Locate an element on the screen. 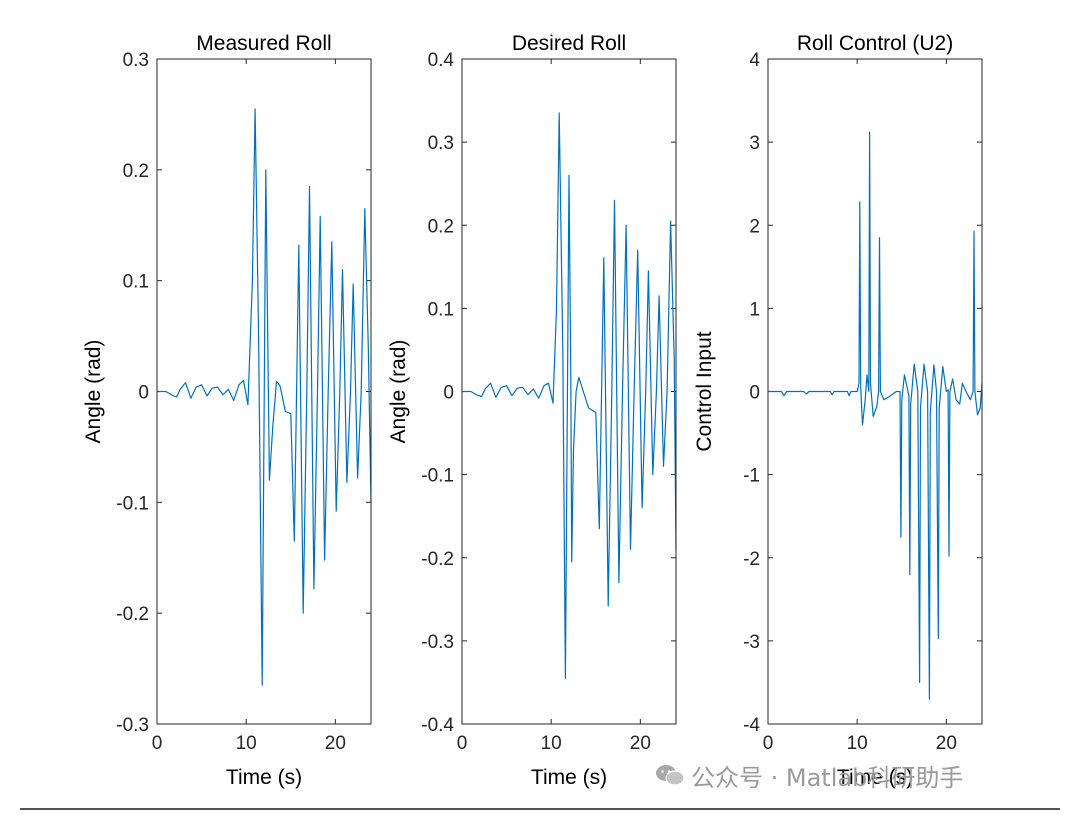 The width and height of the screenshot is (1080, 815). y-tick-label: 2 is located at coordinates (754, 226).